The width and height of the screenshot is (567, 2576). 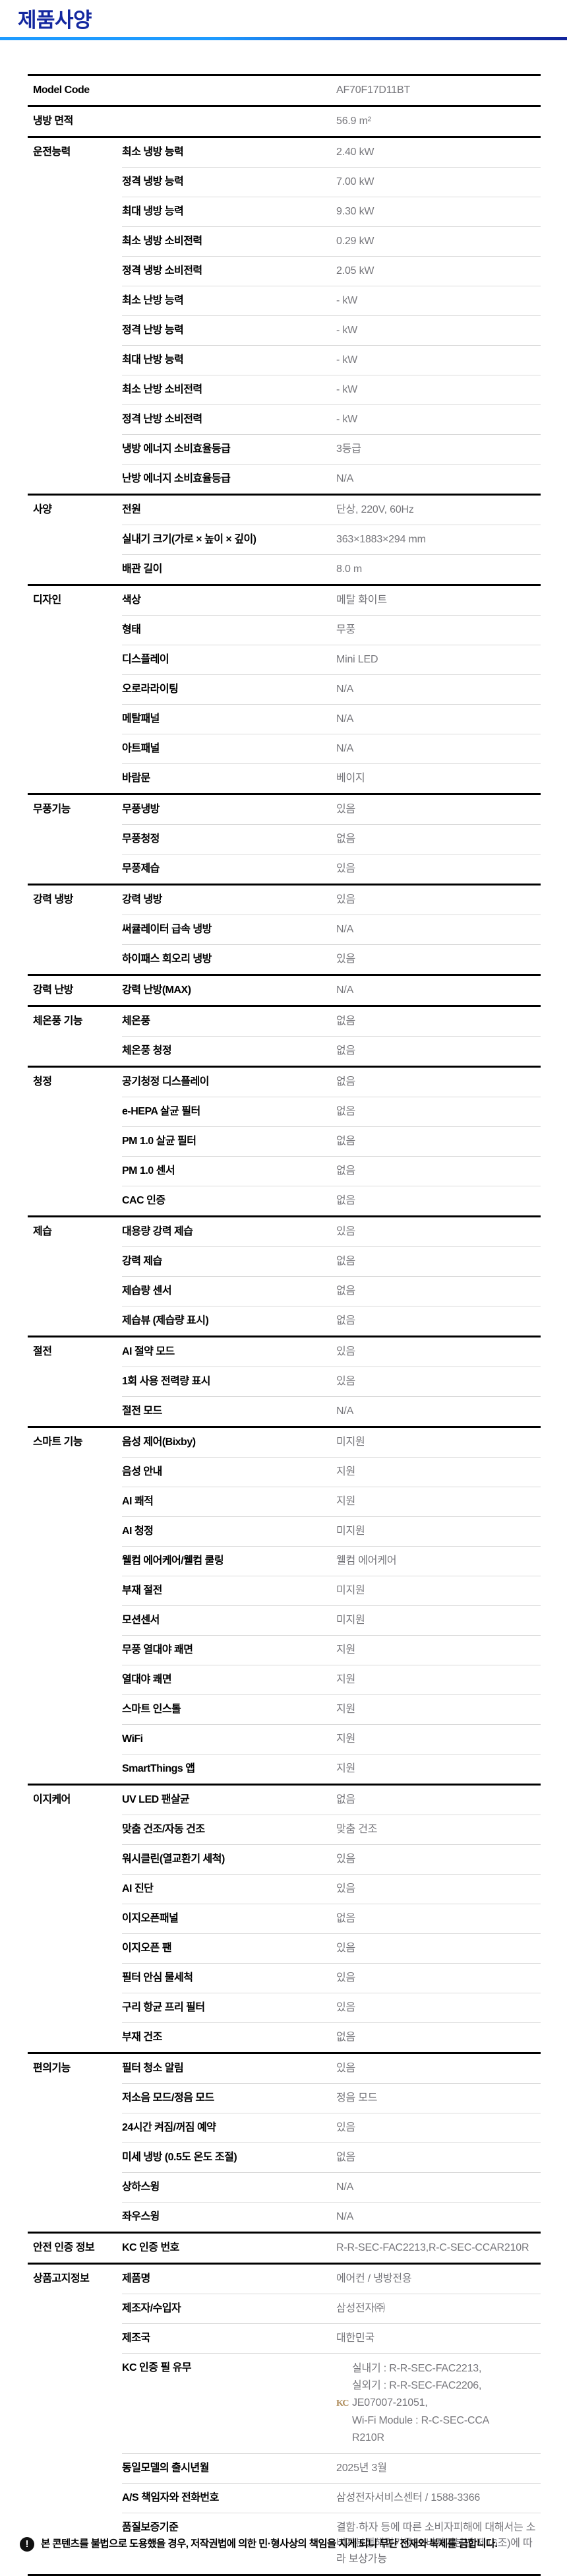 What do you see at coordinates (355, 241) in the screenshot?
I see `spec-value: 0.29 kW` at bounding box center [355, 241].